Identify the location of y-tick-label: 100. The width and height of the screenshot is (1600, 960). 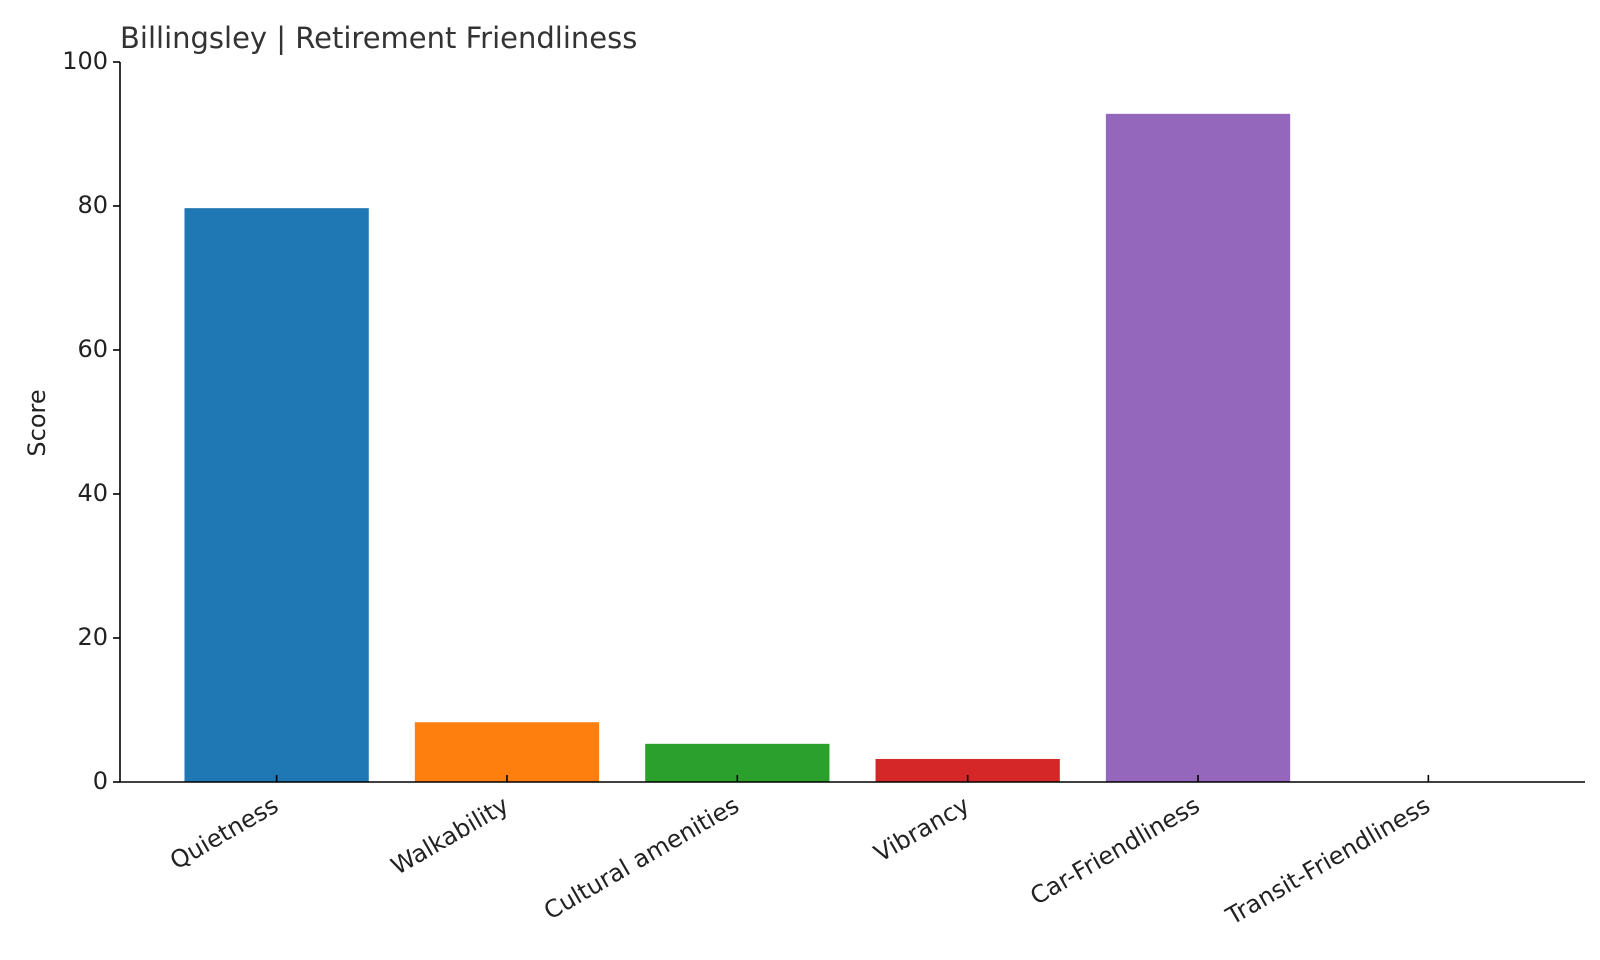
(85, 61).